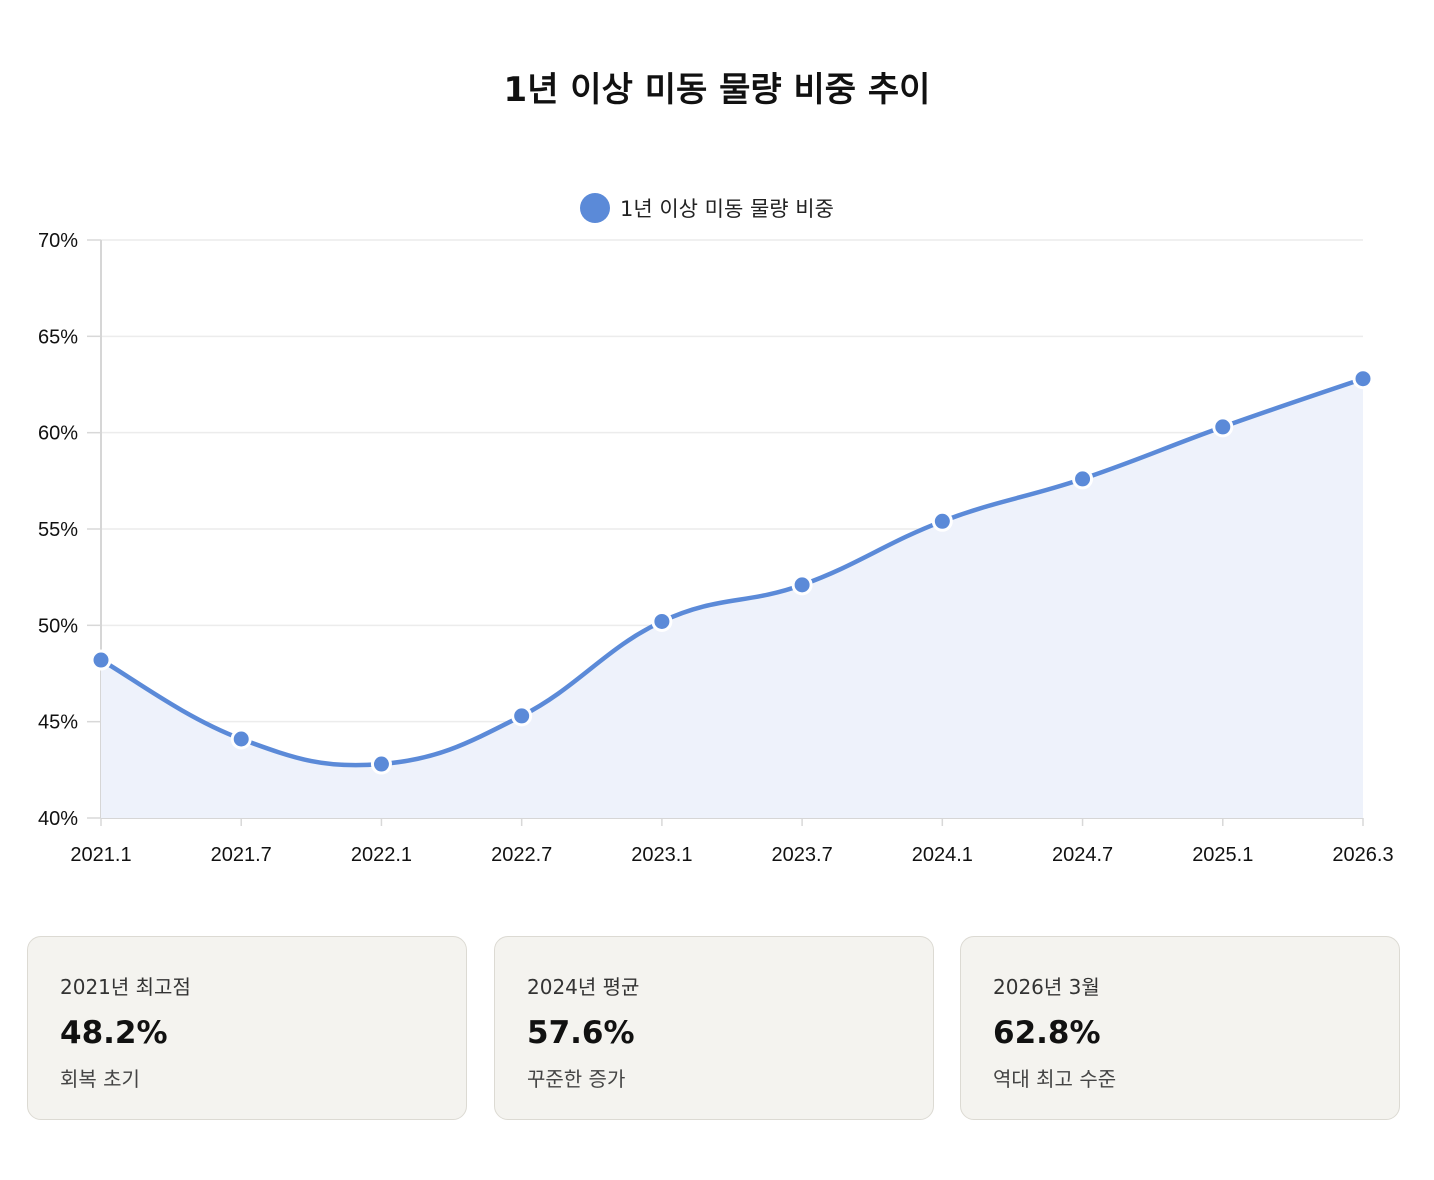 This screenshot has height=1180, width=1434. What do you see at coordinates (942, 855) in the screenshot?
I see `x-tick-label: 2024.1` at bounding box center [942, 855].